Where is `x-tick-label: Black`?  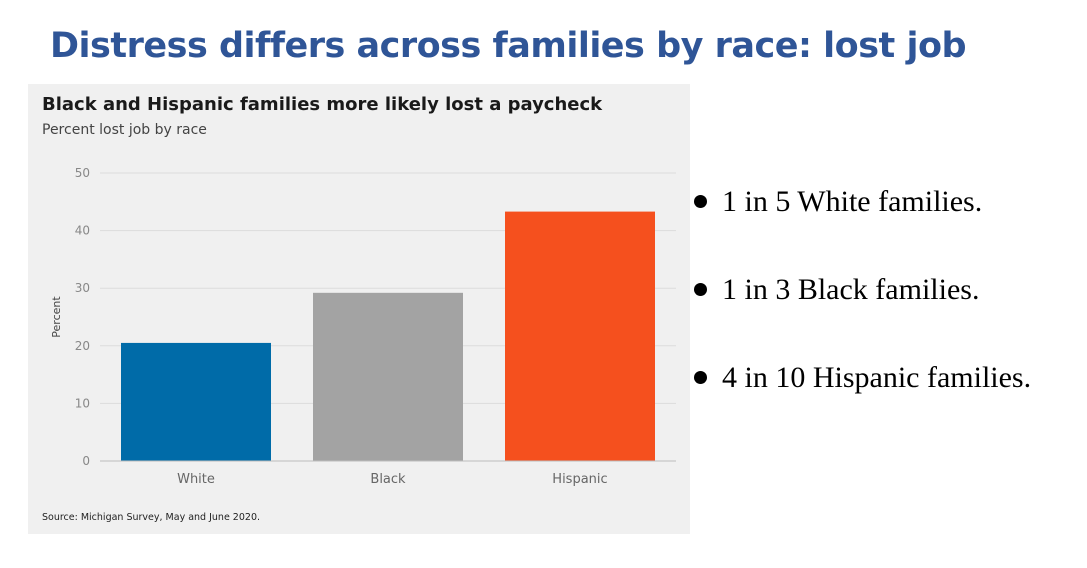
x-tick-label: Black is located at coordinates (388, 479).